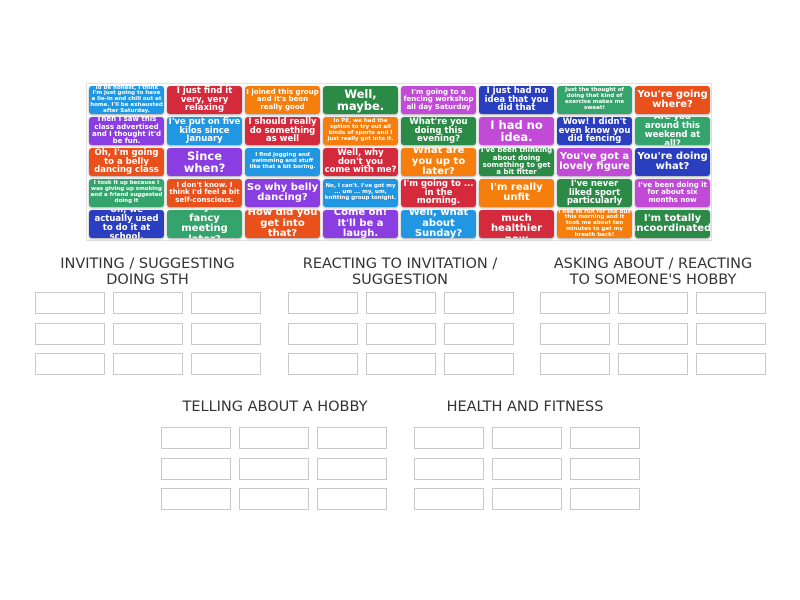 Image resolution: width=800 pixels, height=600 pixels. I want to click on draggable-card: Oh, I'm going to a belly dancing class, so click(126, 162).